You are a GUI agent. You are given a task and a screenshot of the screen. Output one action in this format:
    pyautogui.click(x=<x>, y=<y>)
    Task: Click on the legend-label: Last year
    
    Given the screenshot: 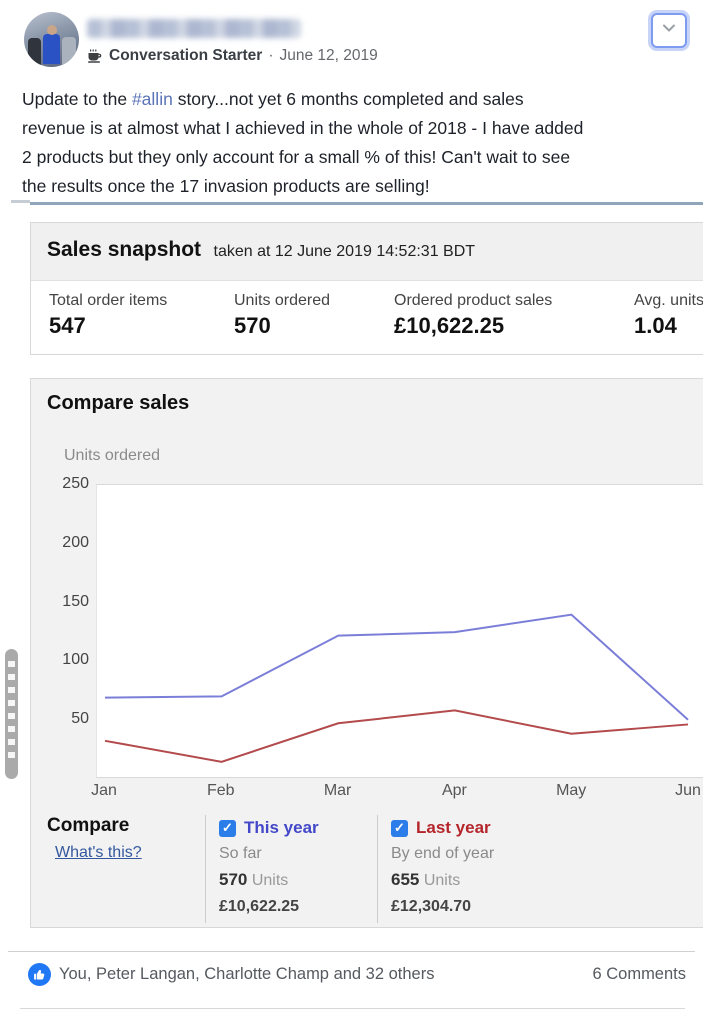 What is the action you would take?
    pyautogui.click(x=453, y=827)
    